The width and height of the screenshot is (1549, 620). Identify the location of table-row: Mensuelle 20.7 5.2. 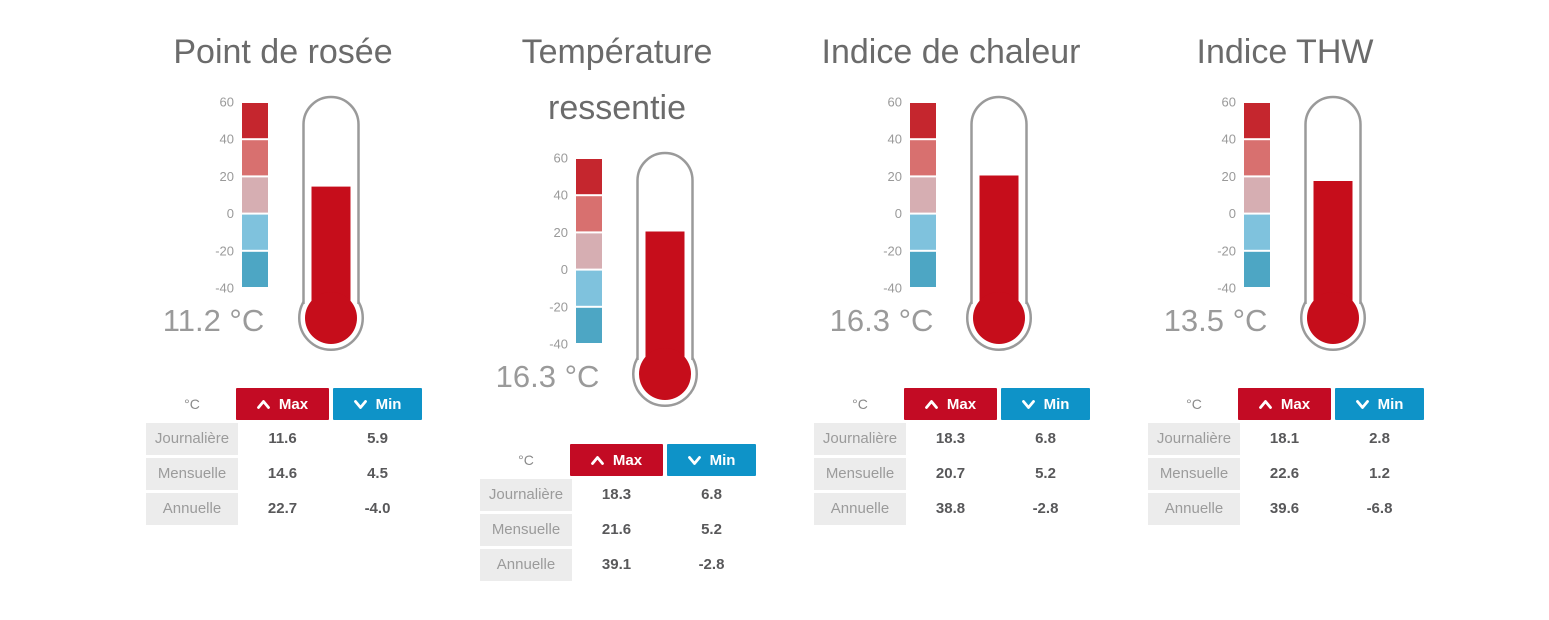
(951, 474).